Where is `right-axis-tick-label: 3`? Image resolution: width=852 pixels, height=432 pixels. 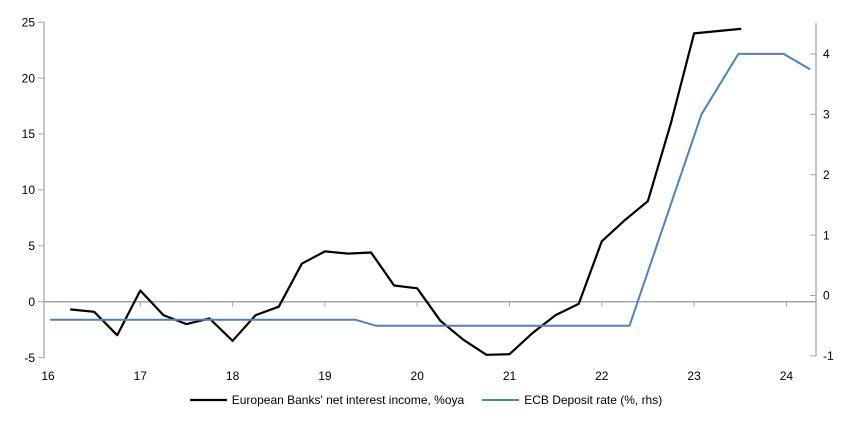 right-axis-tick-label: 3 is located at coordinates (826, 115).